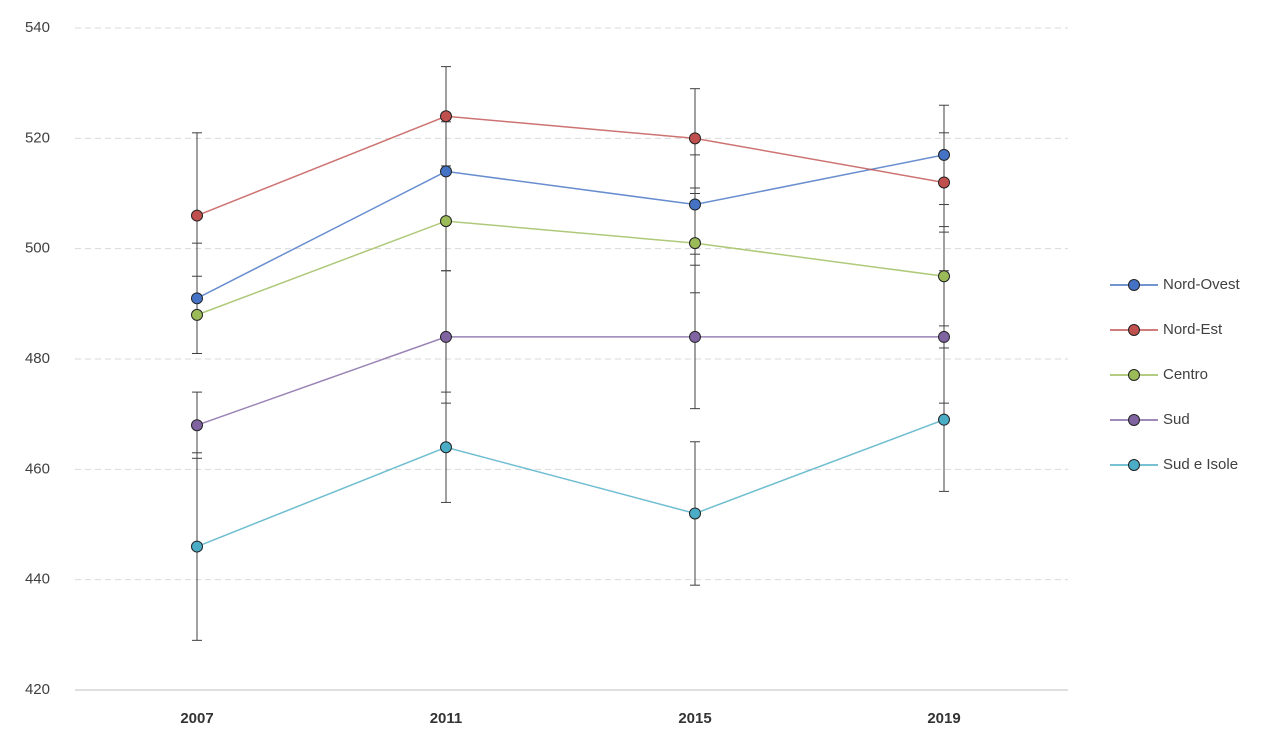 The image size is (1280, 731). Describe the element at coordinates (37, 248) in the screenshot. I see `y-tick-label: 500` at that location.